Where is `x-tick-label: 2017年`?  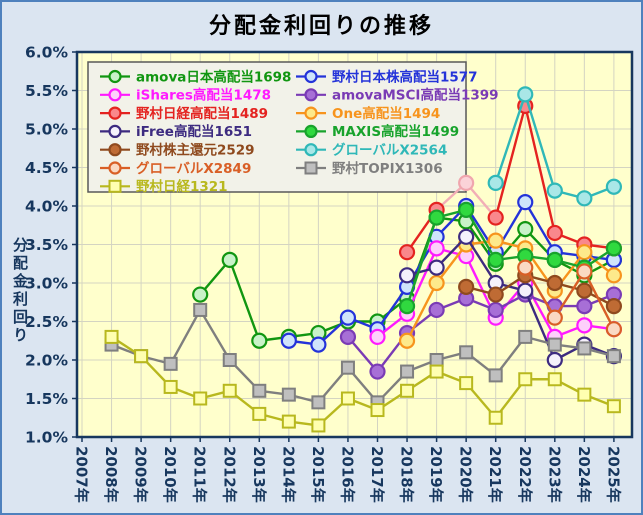
x-tick-label: 2017年 is located at coordinates (377, 474).